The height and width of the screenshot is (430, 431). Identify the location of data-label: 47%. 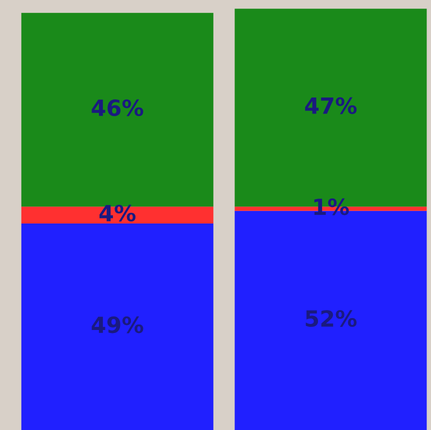
(331, 105).